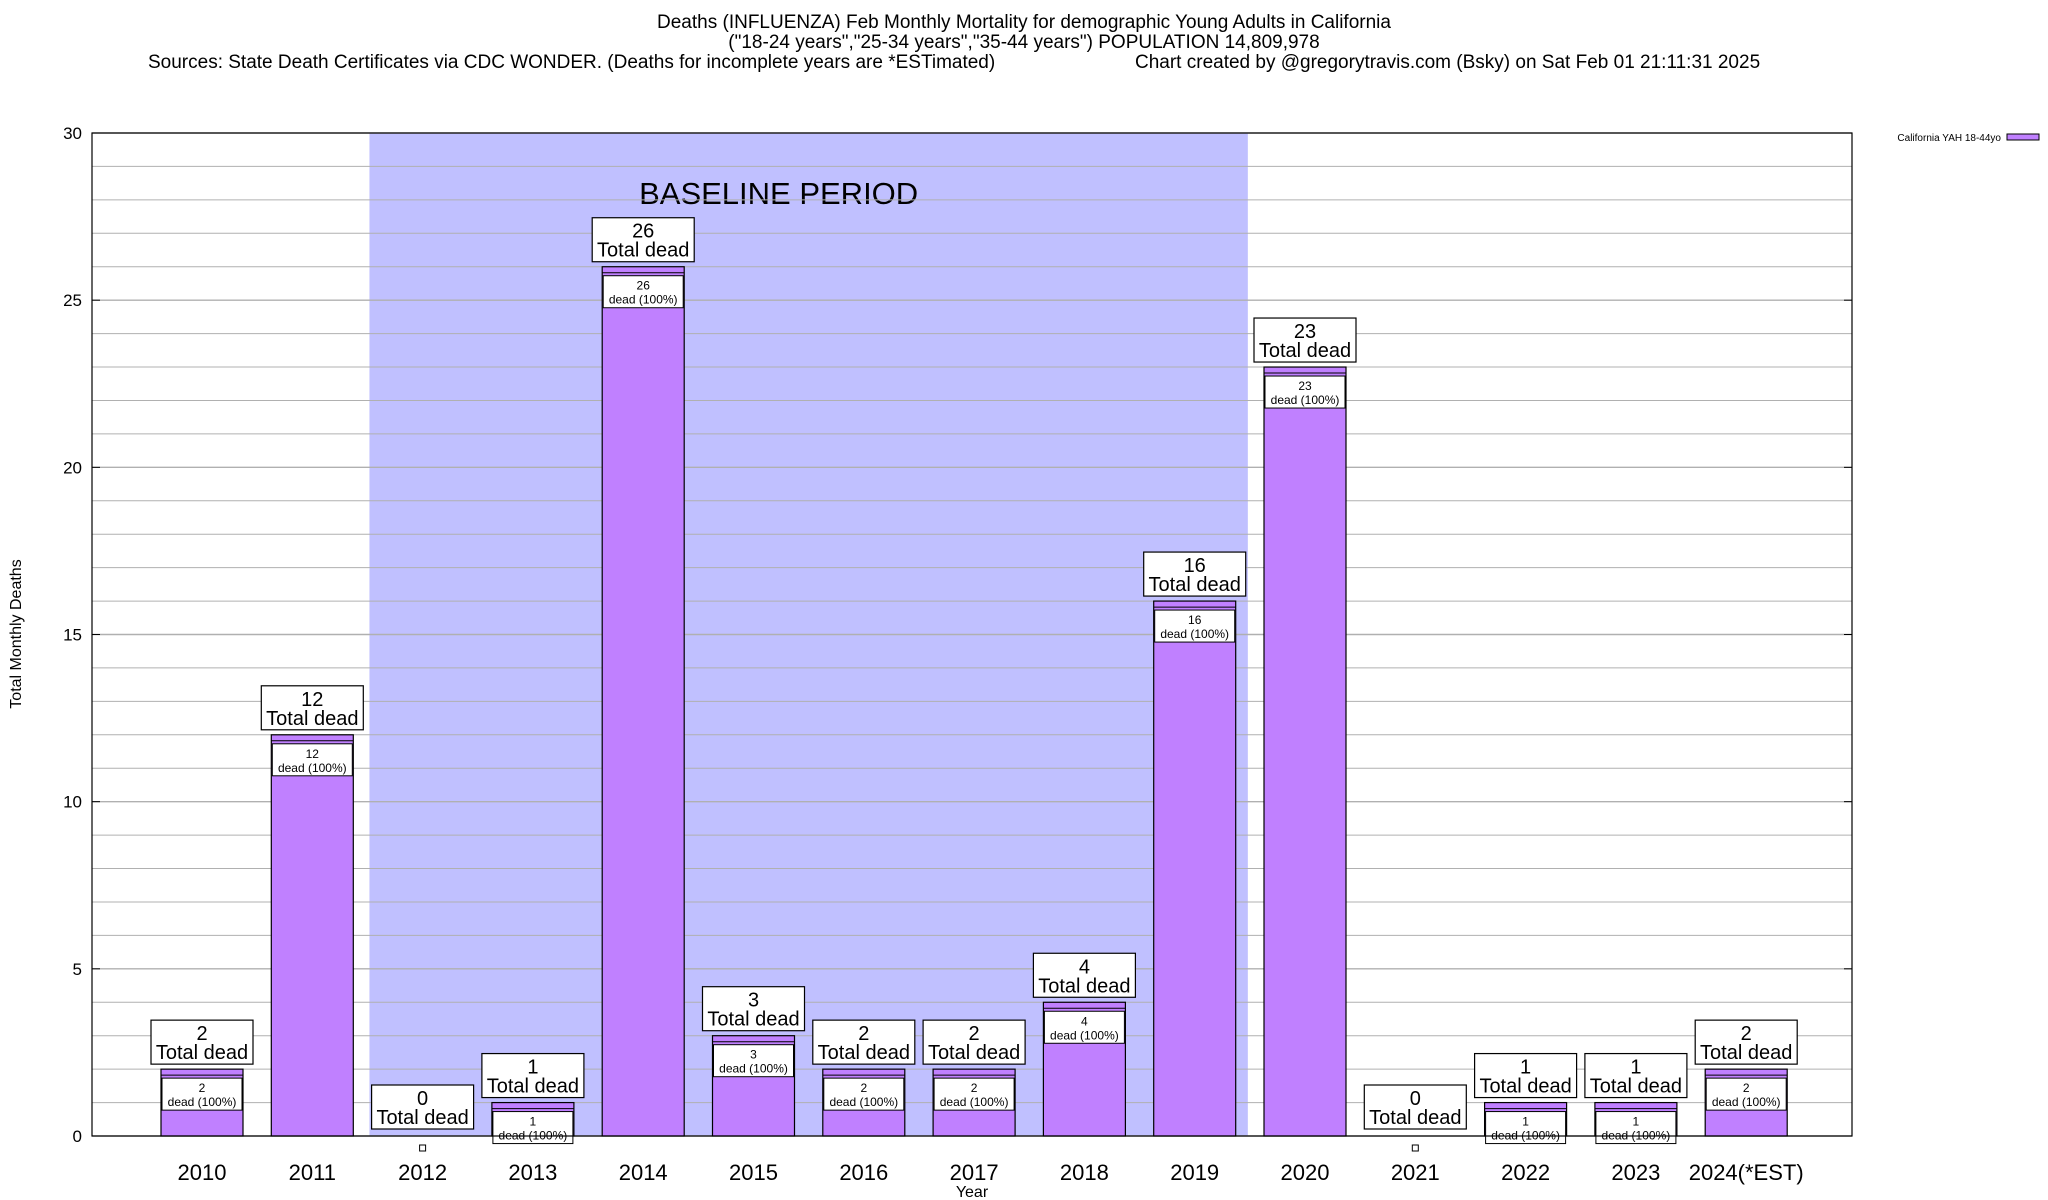 The height and width of the screenshot is (1200, 2048). Describe the element at coordinates (1305, 332) in the screenshot. I see `top-label-value: 23` at that location.